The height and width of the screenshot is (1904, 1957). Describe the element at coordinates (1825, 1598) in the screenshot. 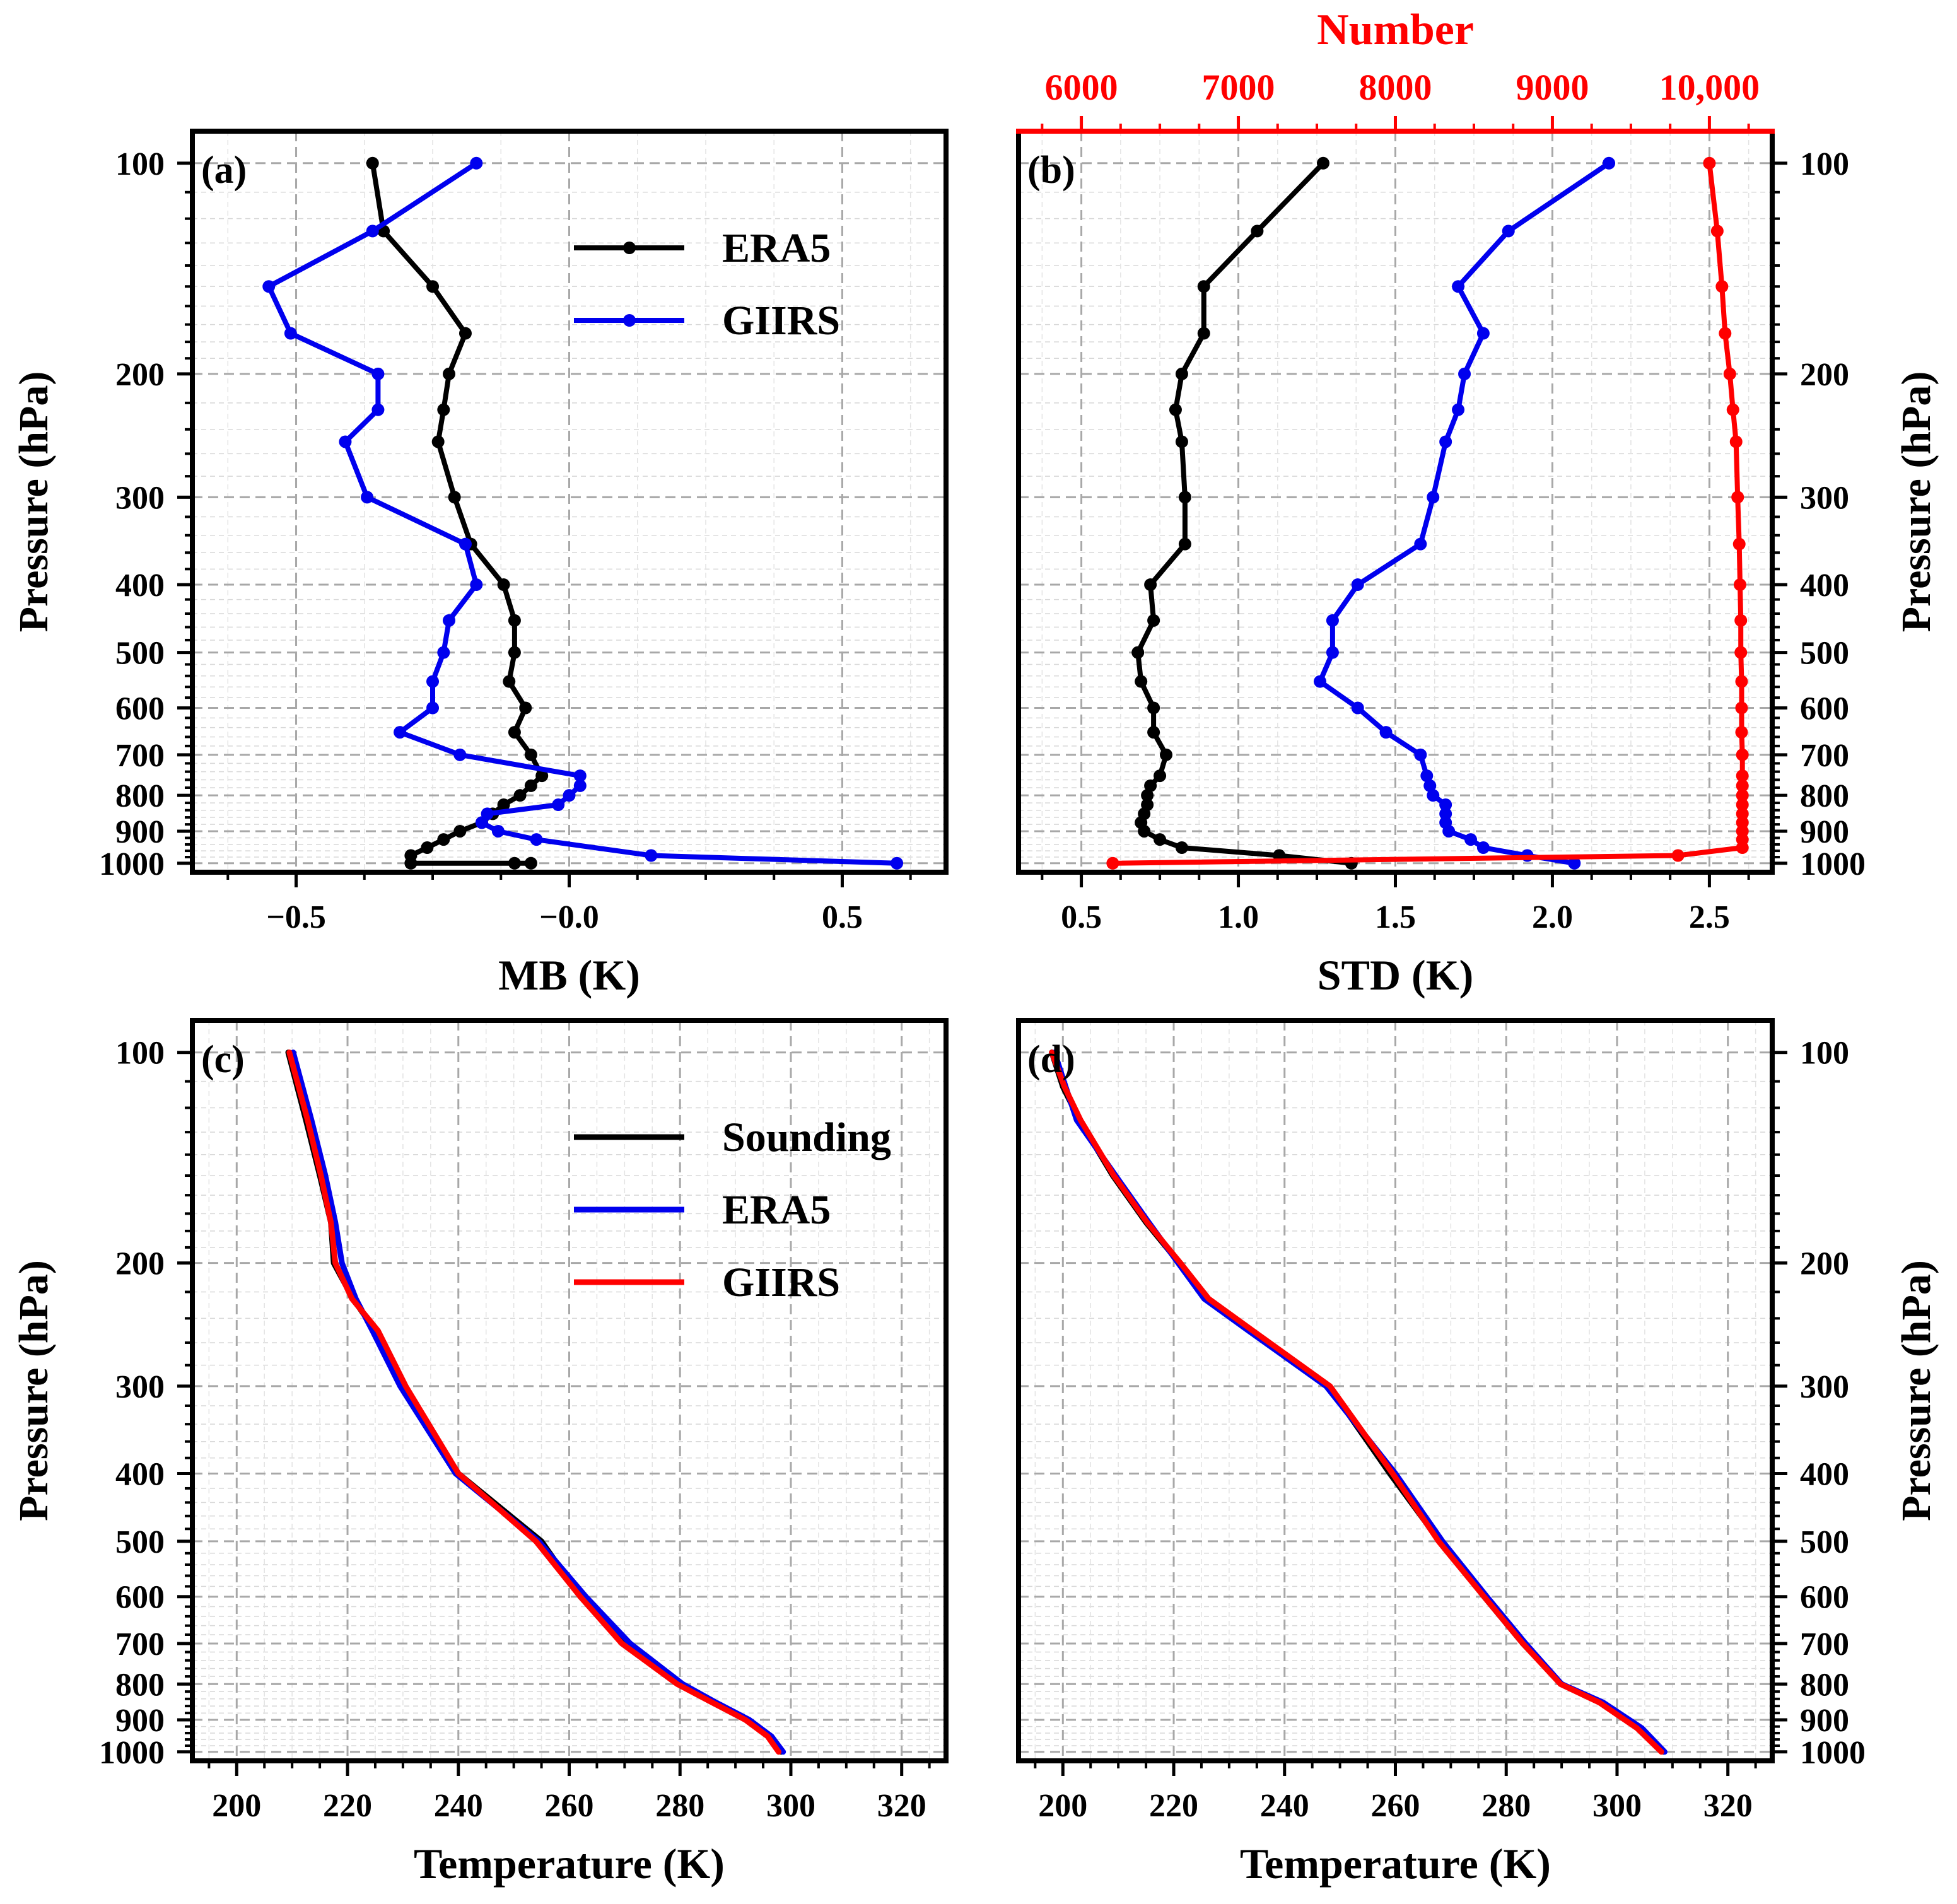

I see `y-tick-label: 600` at that location.